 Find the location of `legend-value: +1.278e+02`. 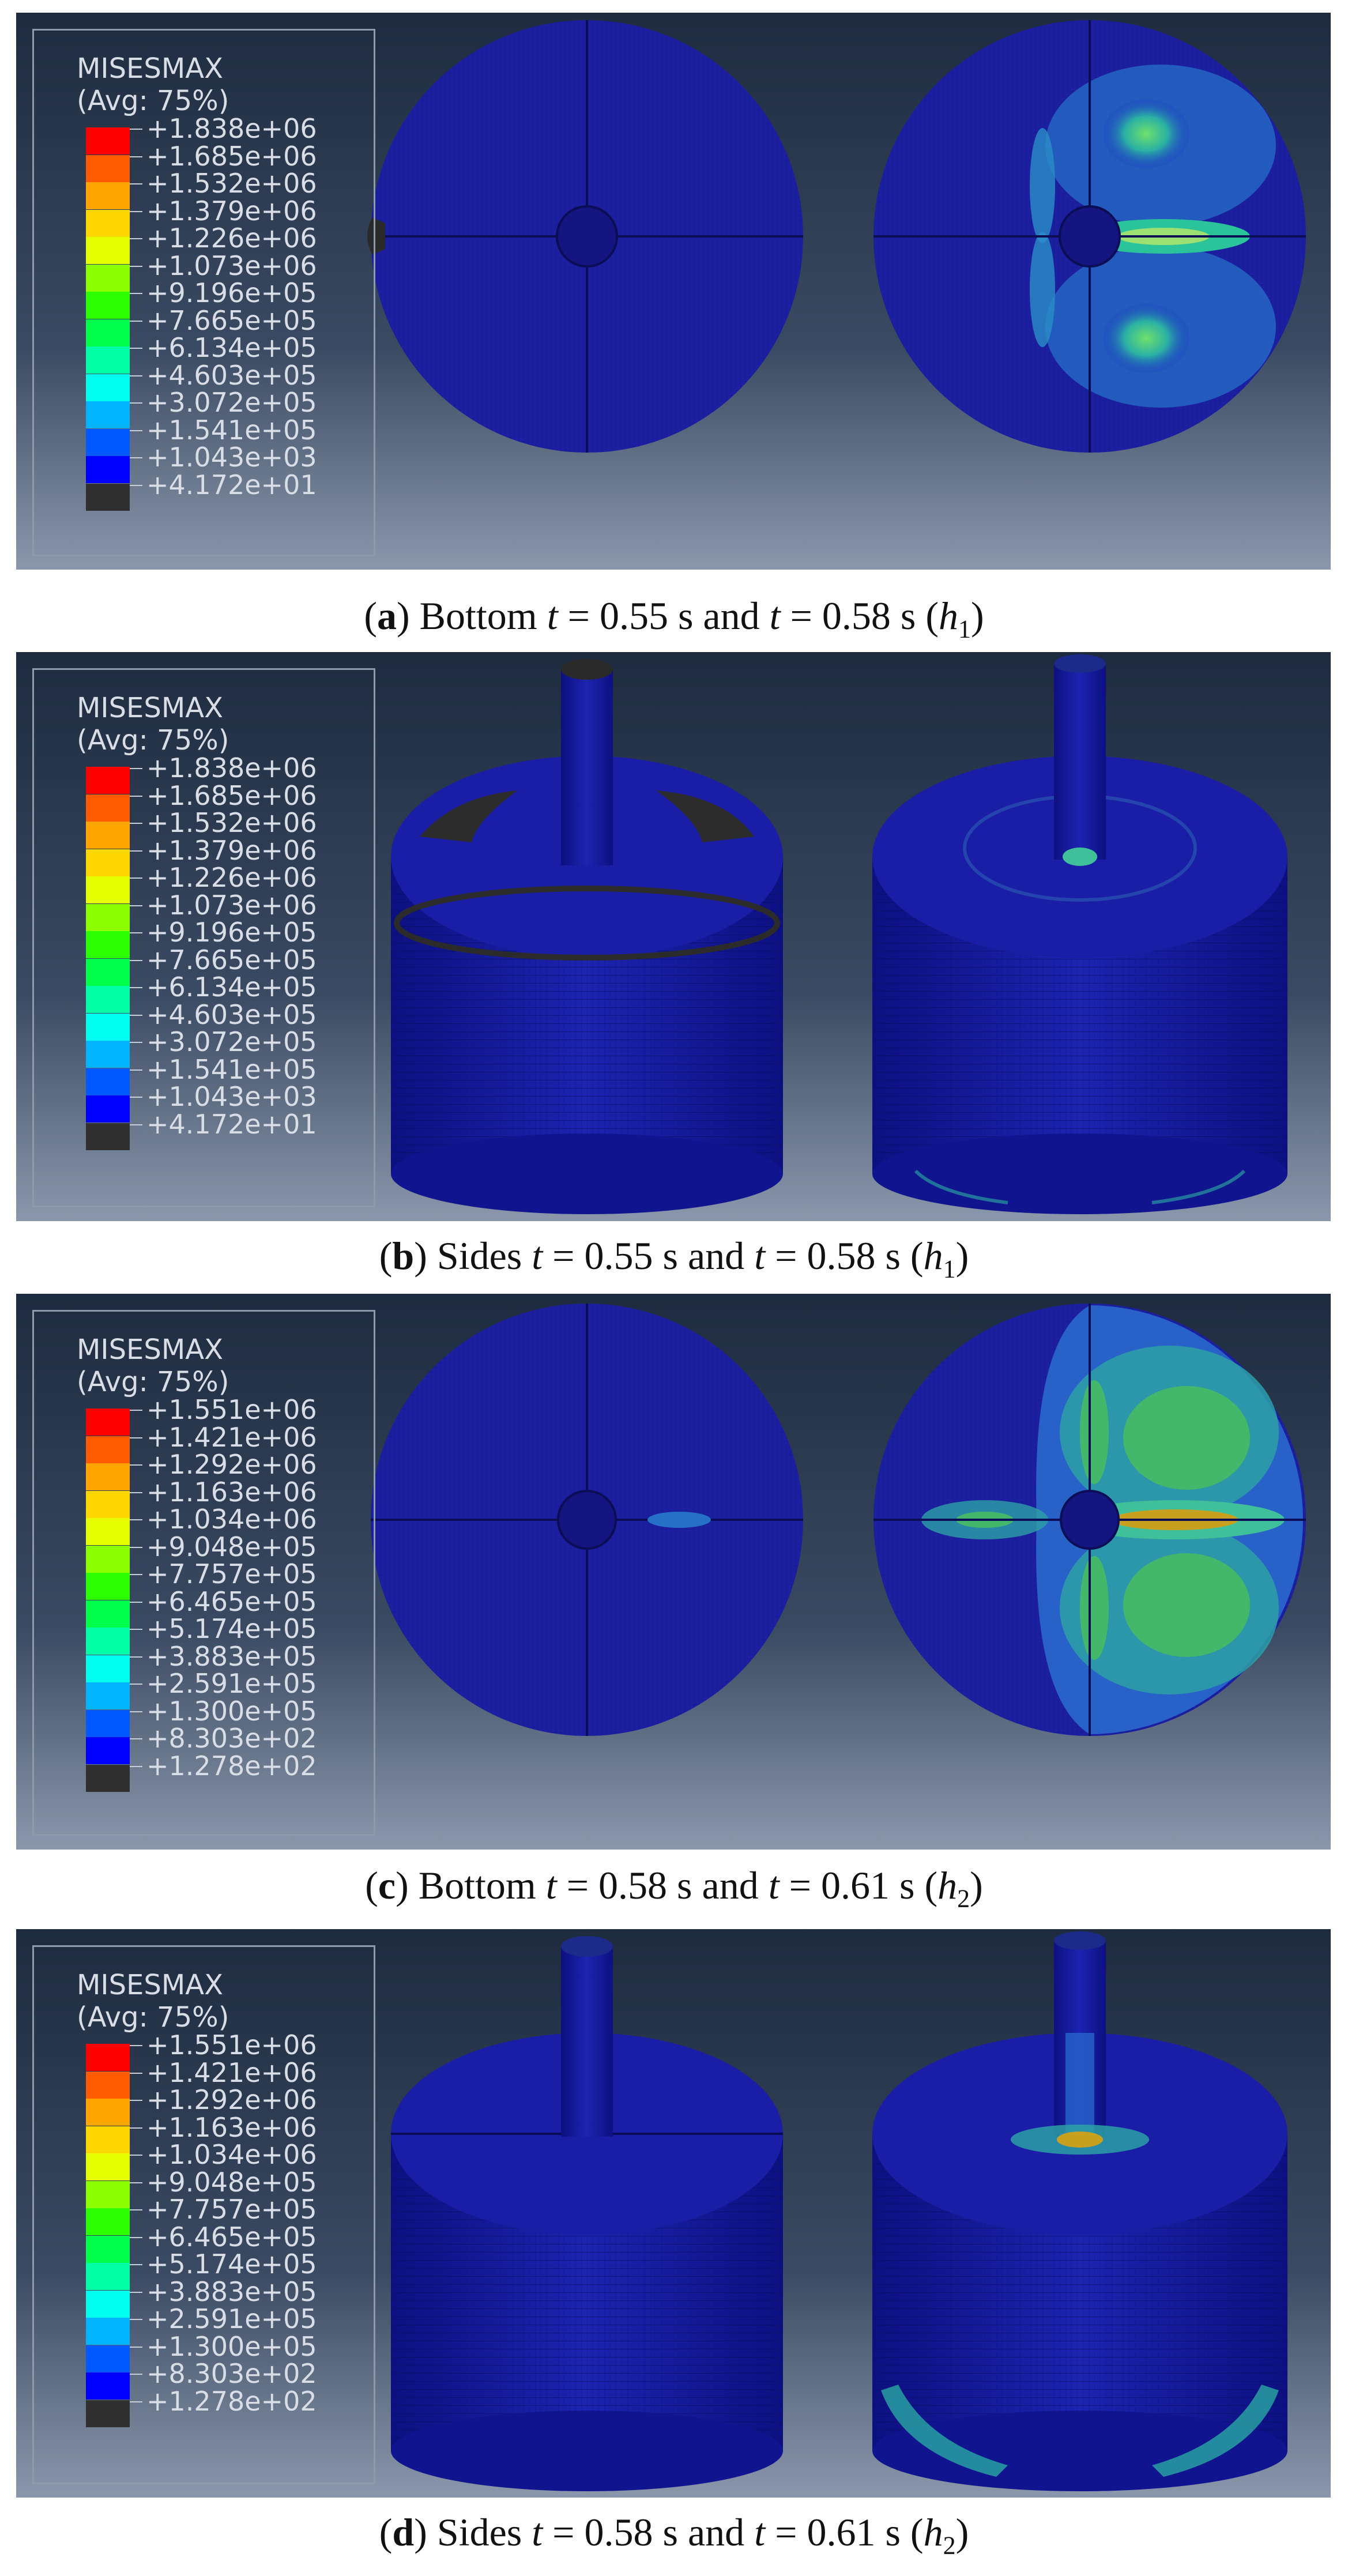

legend-value: +1.278e+02 is located at coordinates (231, 1766).